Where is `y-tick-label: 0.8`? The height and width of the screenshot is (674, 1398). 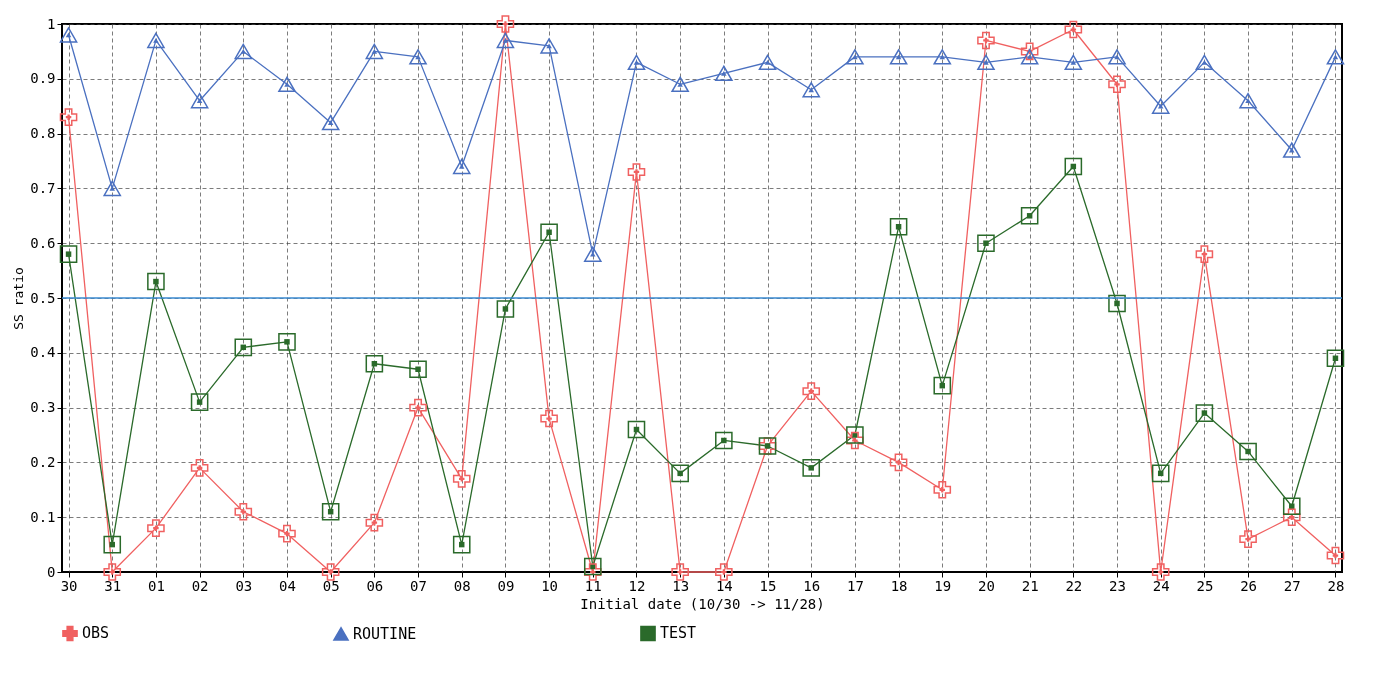 y-tick-label: 0.8 is located at coordinates (43, 133).